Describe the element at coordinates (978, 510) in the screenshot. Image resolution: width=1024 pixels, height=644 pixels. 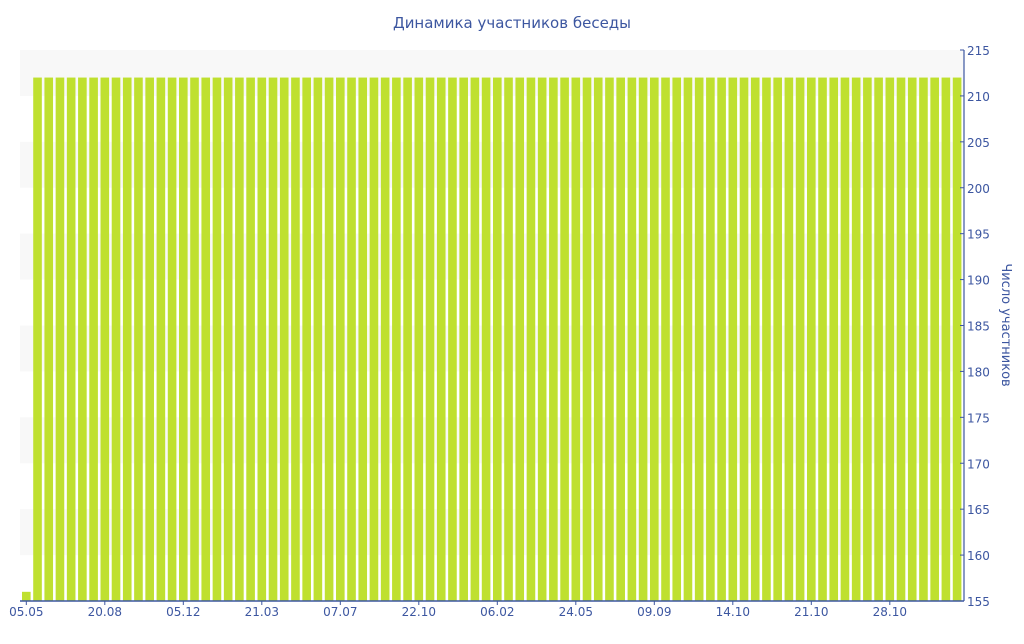
I see `y-tick-label: 165` at that location.